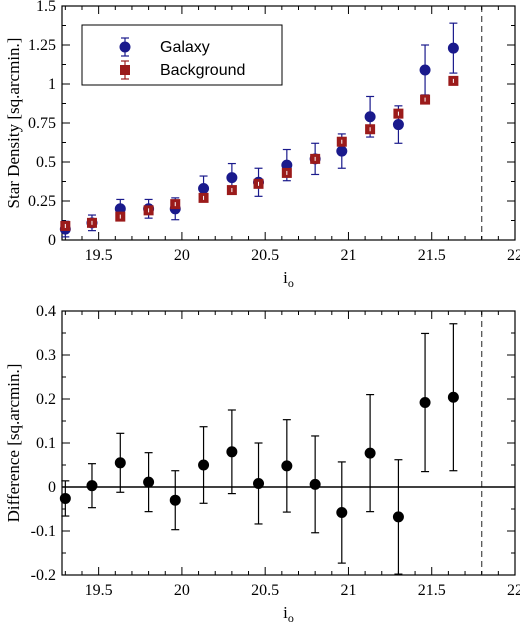 The width and height of the screenshot is (520, 624). What do you see at coordinates (125, 70) in the screenshot?
I see `legend-marker-square` at bounding box center [125, 70].